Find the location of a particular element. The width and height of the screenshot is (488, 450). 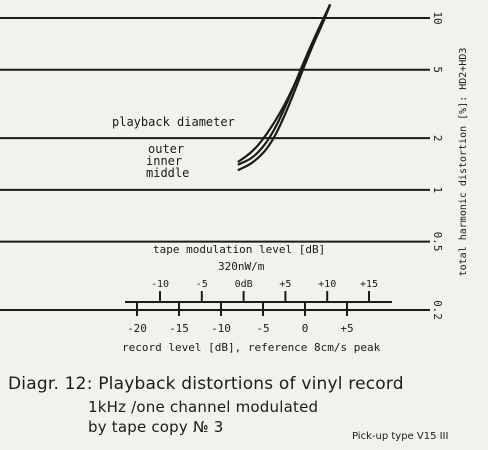

y-tick-labels: 10 5 2 1 0.5 0.2 is located at coordinates (437, 165).